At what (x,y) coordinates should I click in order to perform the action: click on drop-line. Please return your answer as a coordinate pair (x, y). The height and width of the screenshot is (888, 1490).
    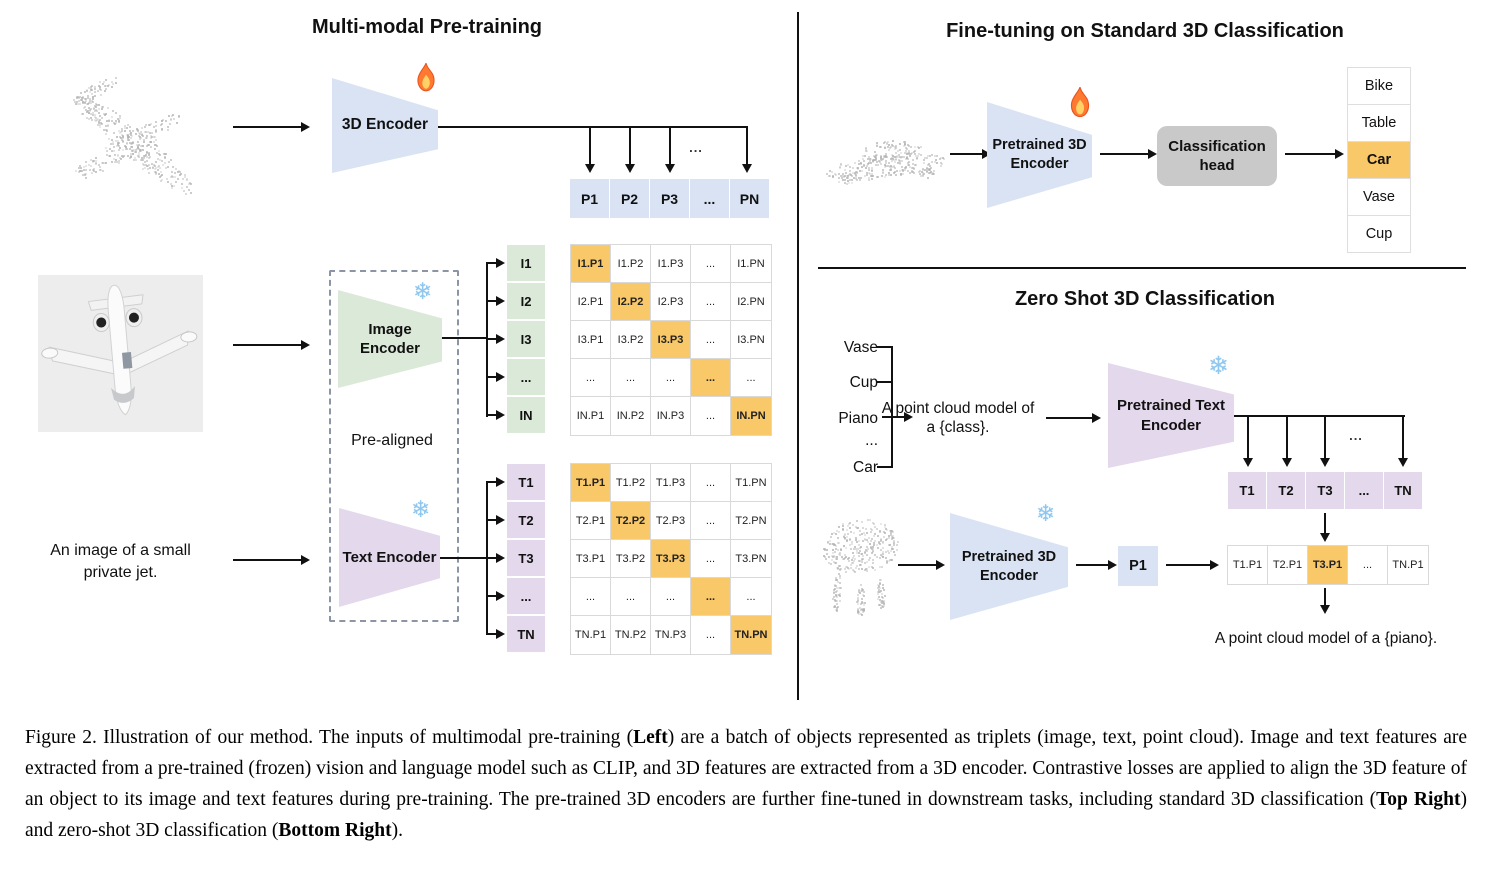
    Looking at the image, I should click on (747, 146).